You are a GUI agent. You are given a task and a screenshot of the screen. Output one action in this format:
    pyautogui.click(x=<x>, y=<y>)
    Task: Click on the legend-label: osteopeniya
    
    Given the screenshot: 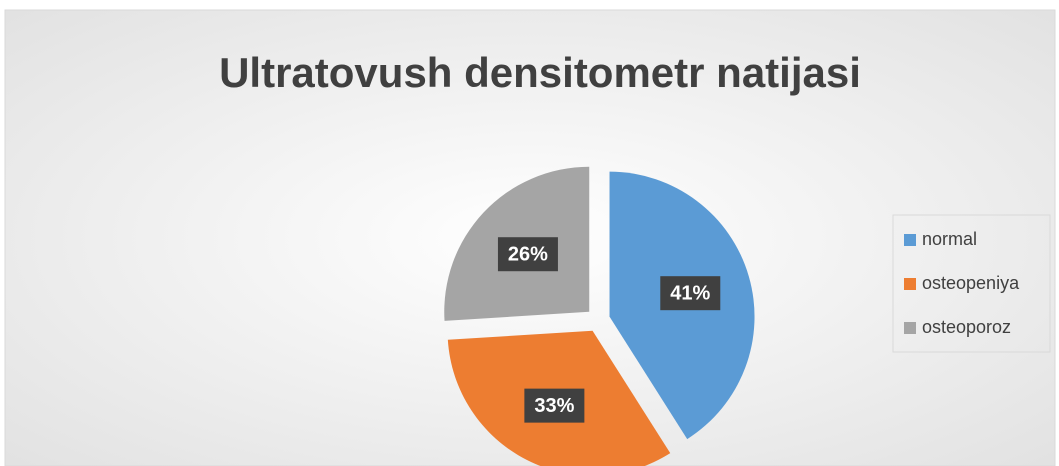 What is the action you would take?
    pyautogui.click(x=971, y=283)
    